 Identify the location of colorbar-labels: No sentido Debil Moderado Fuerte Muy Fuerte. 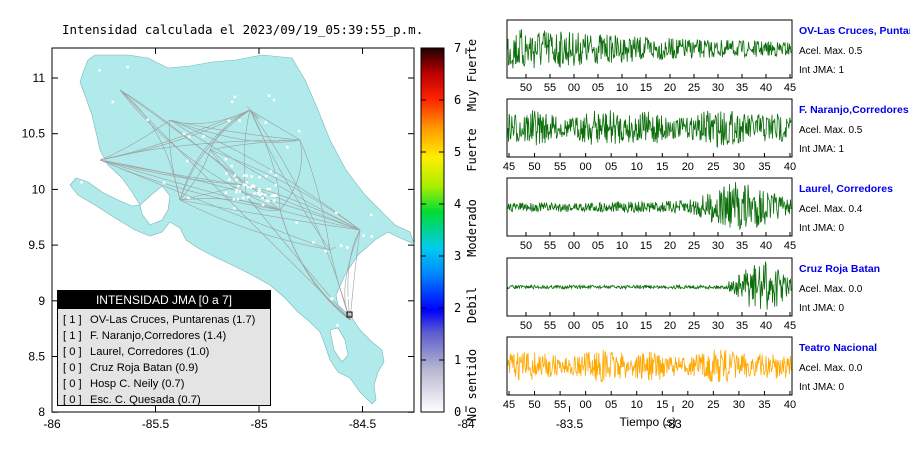
(472, 230).